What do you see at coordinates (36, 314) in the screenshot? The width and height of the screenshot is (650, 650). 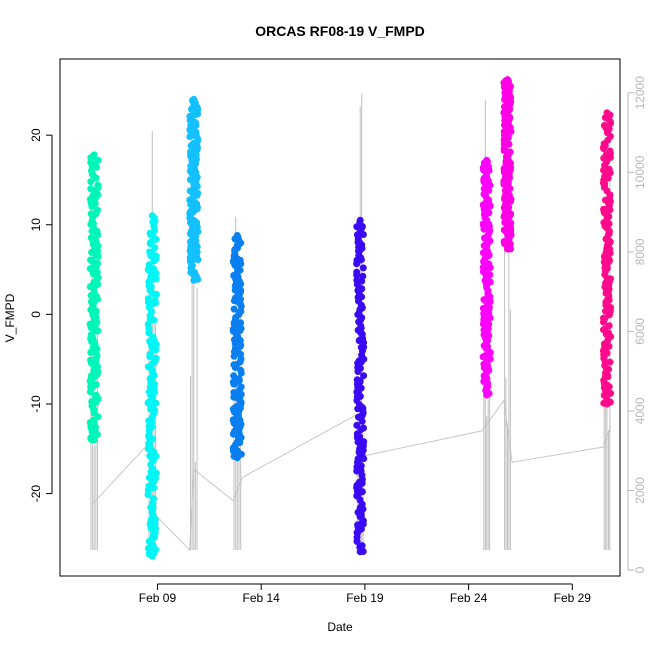 I see `y-tick-label: 0` at bounding box center [36, 314].